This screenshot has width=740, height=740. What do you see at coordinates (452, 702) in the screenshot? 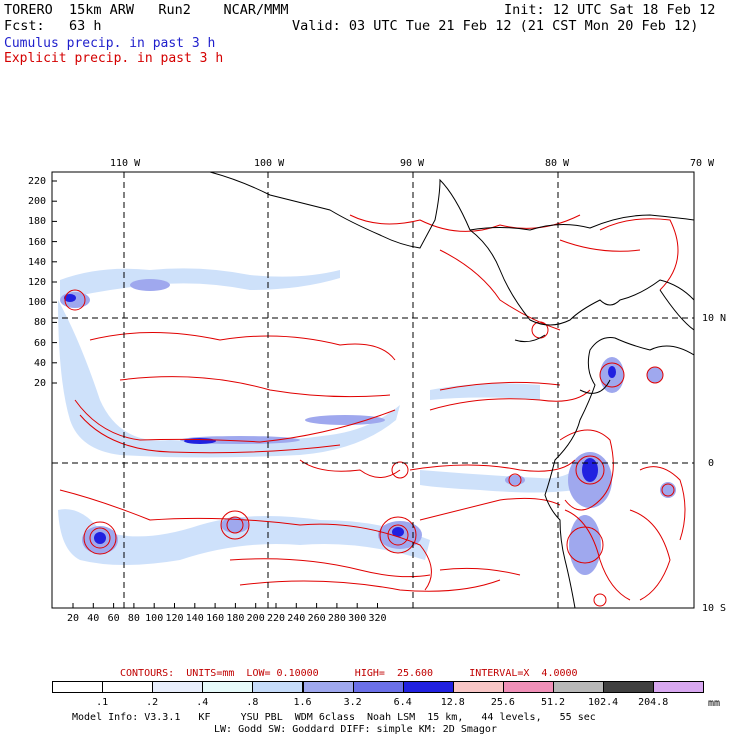
I see `colorbar-label: 12.8` at bounding box center [452, 702].